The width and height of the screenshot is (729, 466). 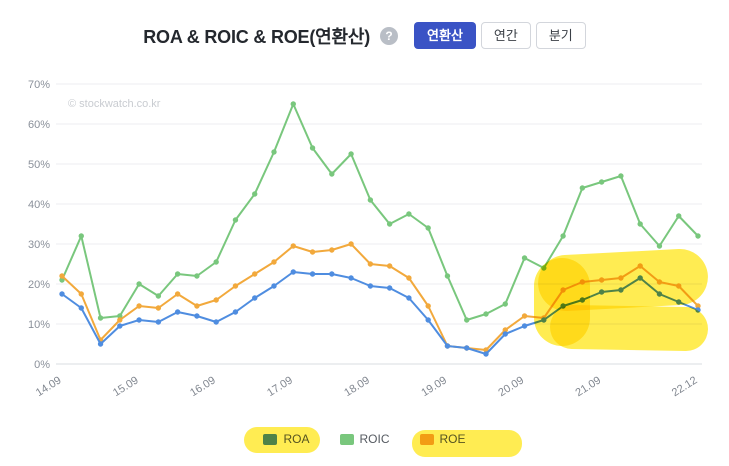 What do you see at coordinates (452, 439) in the screenshot?
I see `legend-label-roe: ROE` at bounding box center [452, 439].